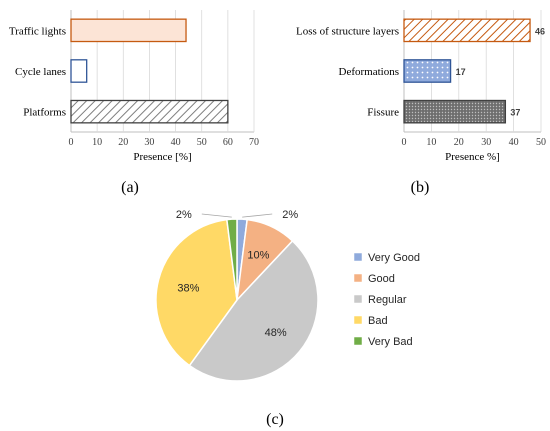 Image resolution: width=550 pixels, height=431 pixels. I want to click on category-label: Traffic lights, so click(37, 31).